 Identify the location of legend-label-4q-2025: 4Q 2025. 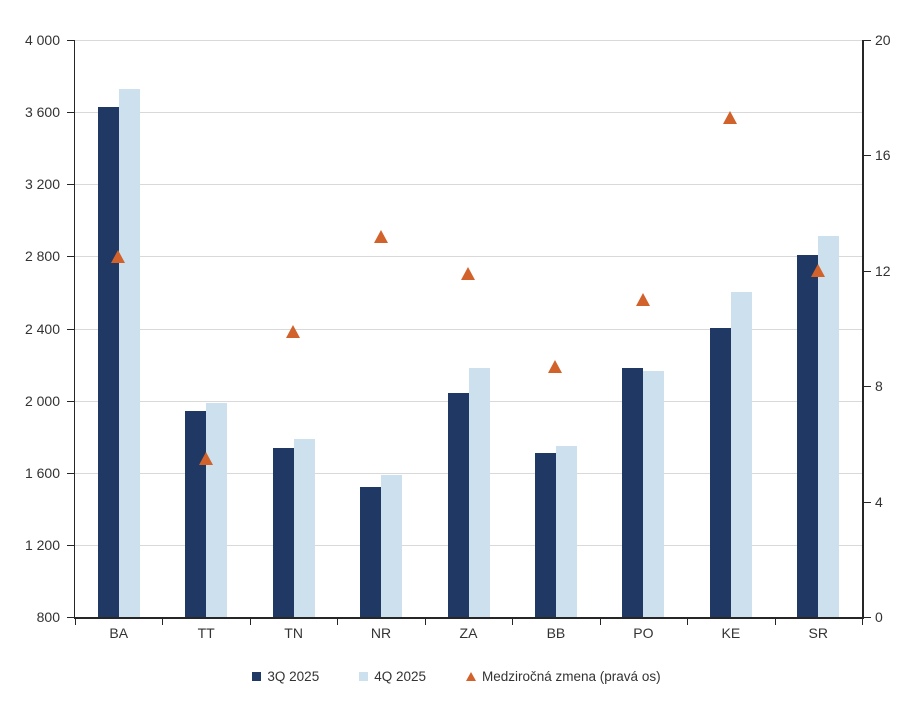
(400, 676).